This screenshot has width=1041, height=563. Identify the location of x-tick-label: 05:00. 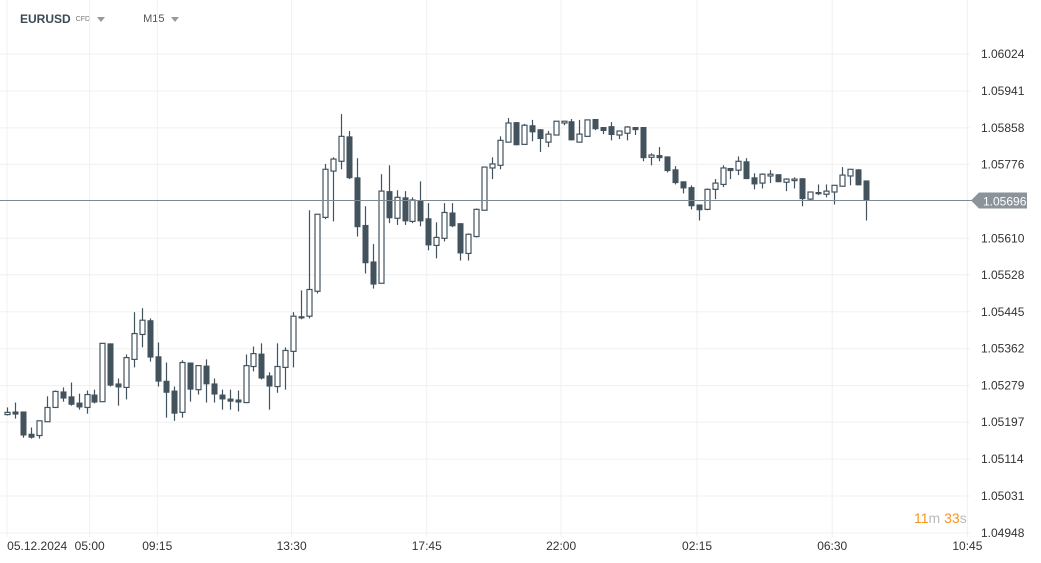
(90, 546).